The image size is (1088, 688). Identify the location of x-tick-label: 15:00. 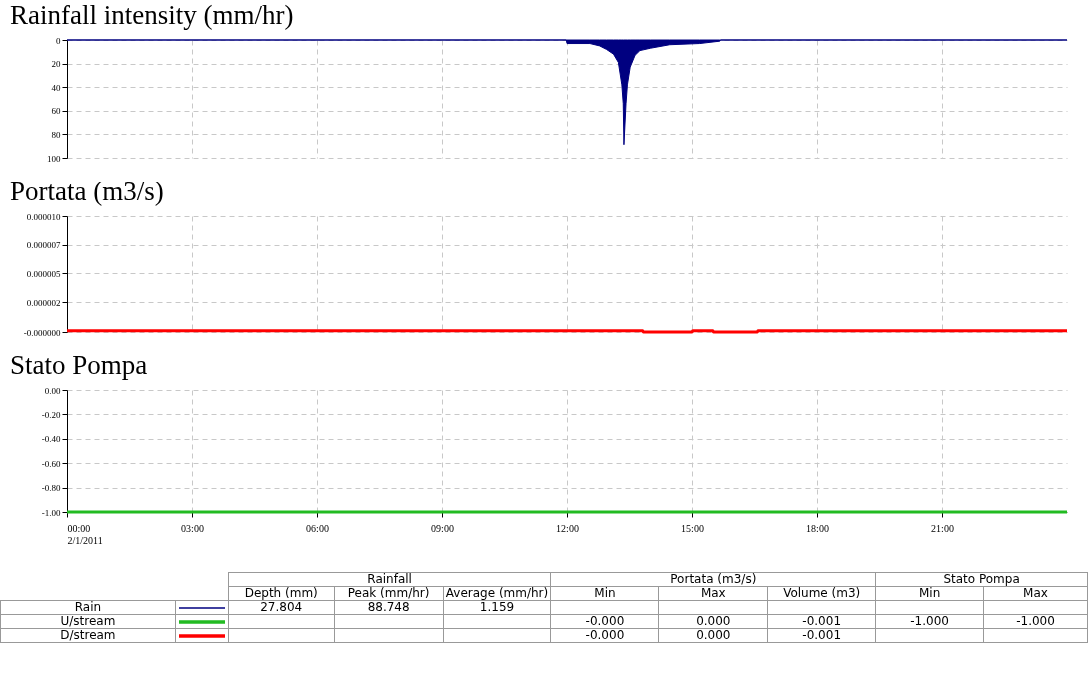
(692, 528).